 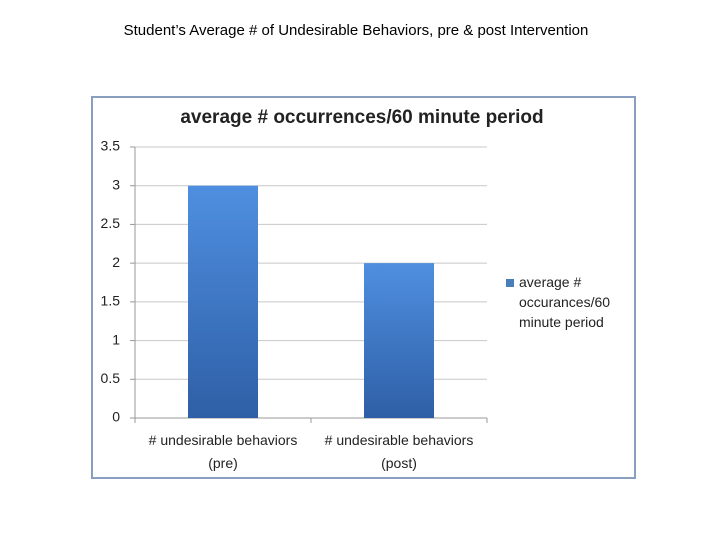 I want to click on y-tick-label: 0, so click(x=116, y=417).